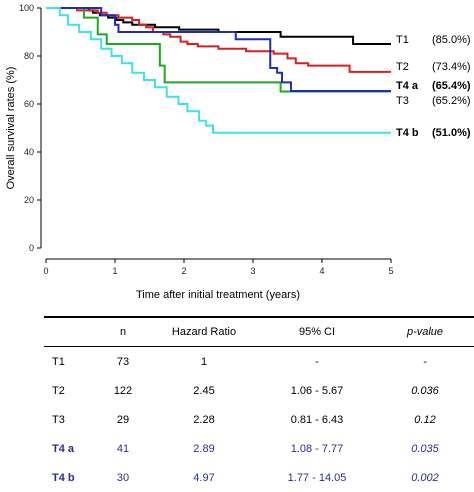 This screenshot has height=492, width=474. What do you see at coordinates (425, 477) in the screenshot?
I see `cell-p-value: 0.002` at bounding box center [425, 477].